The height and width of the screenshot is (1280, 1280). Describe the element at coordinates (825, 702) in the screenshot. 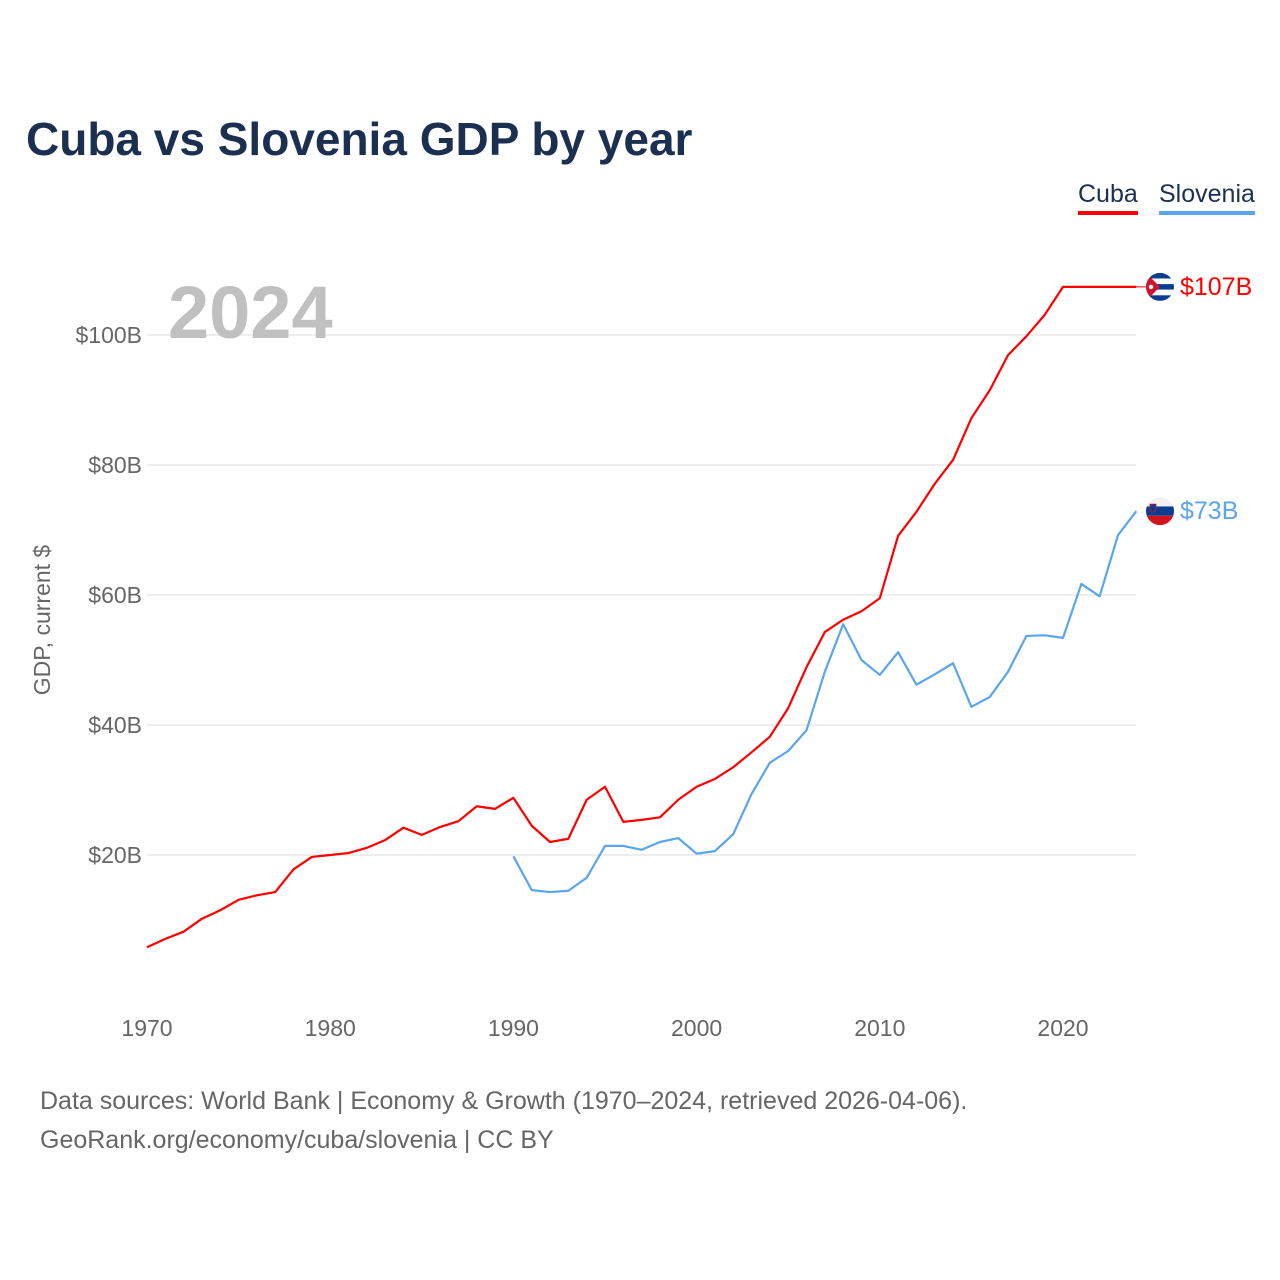

I see `series-line-slovenia` at that location.